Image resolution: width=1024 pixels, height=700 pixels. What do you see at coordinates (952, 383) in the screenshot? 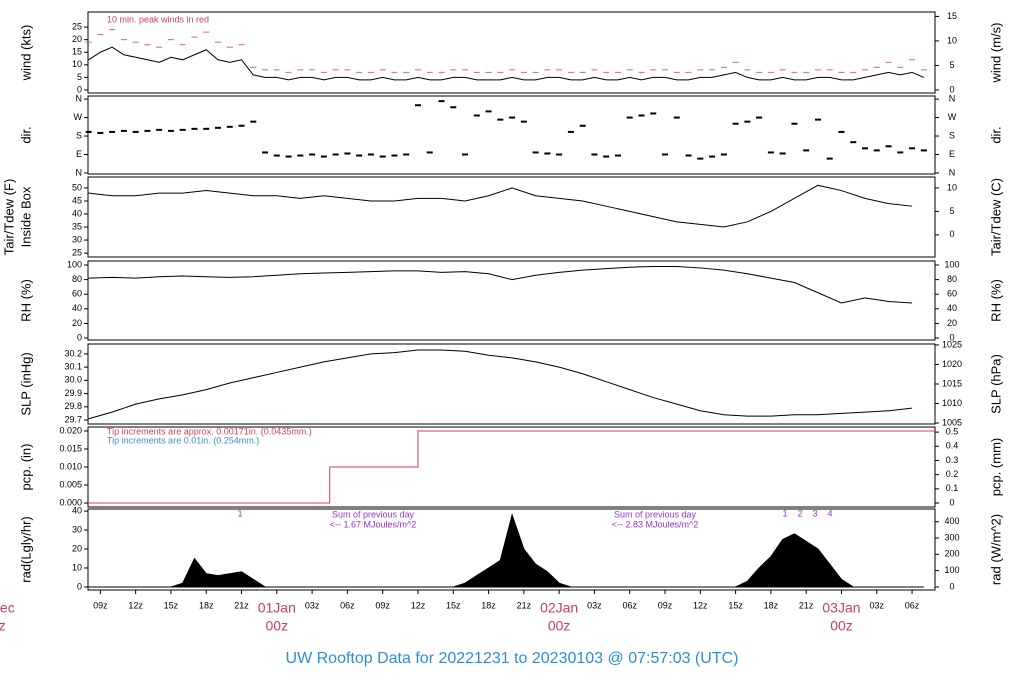
I see `y2-tick-label: 1015` at bounding box center [952, 383].